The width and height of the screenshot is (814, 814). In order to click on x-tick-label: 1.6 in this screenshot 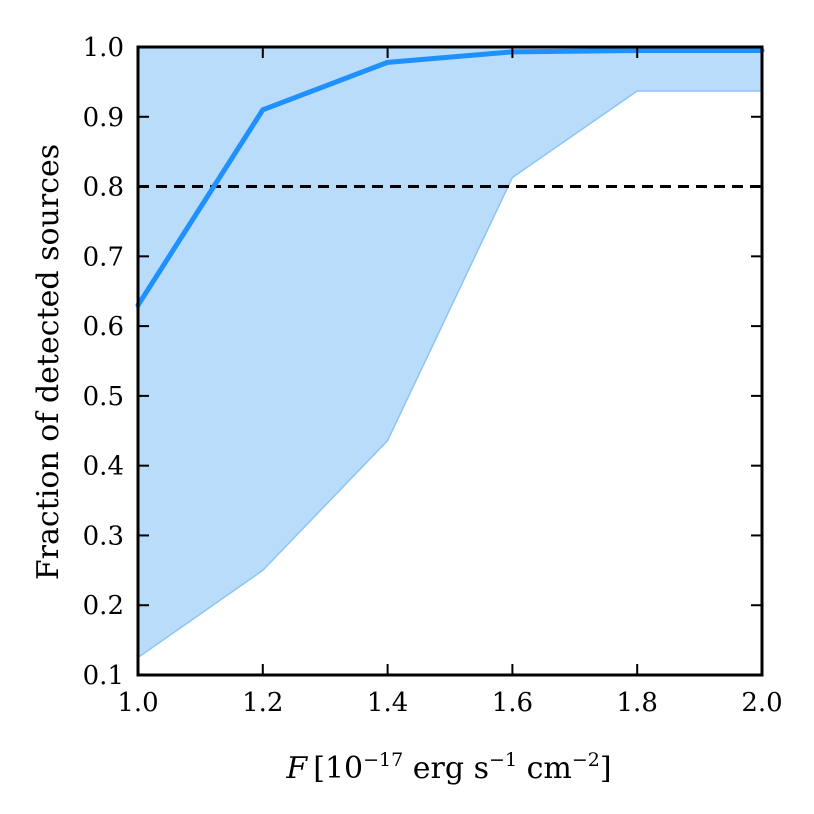, I will do `click(512, 703)`.